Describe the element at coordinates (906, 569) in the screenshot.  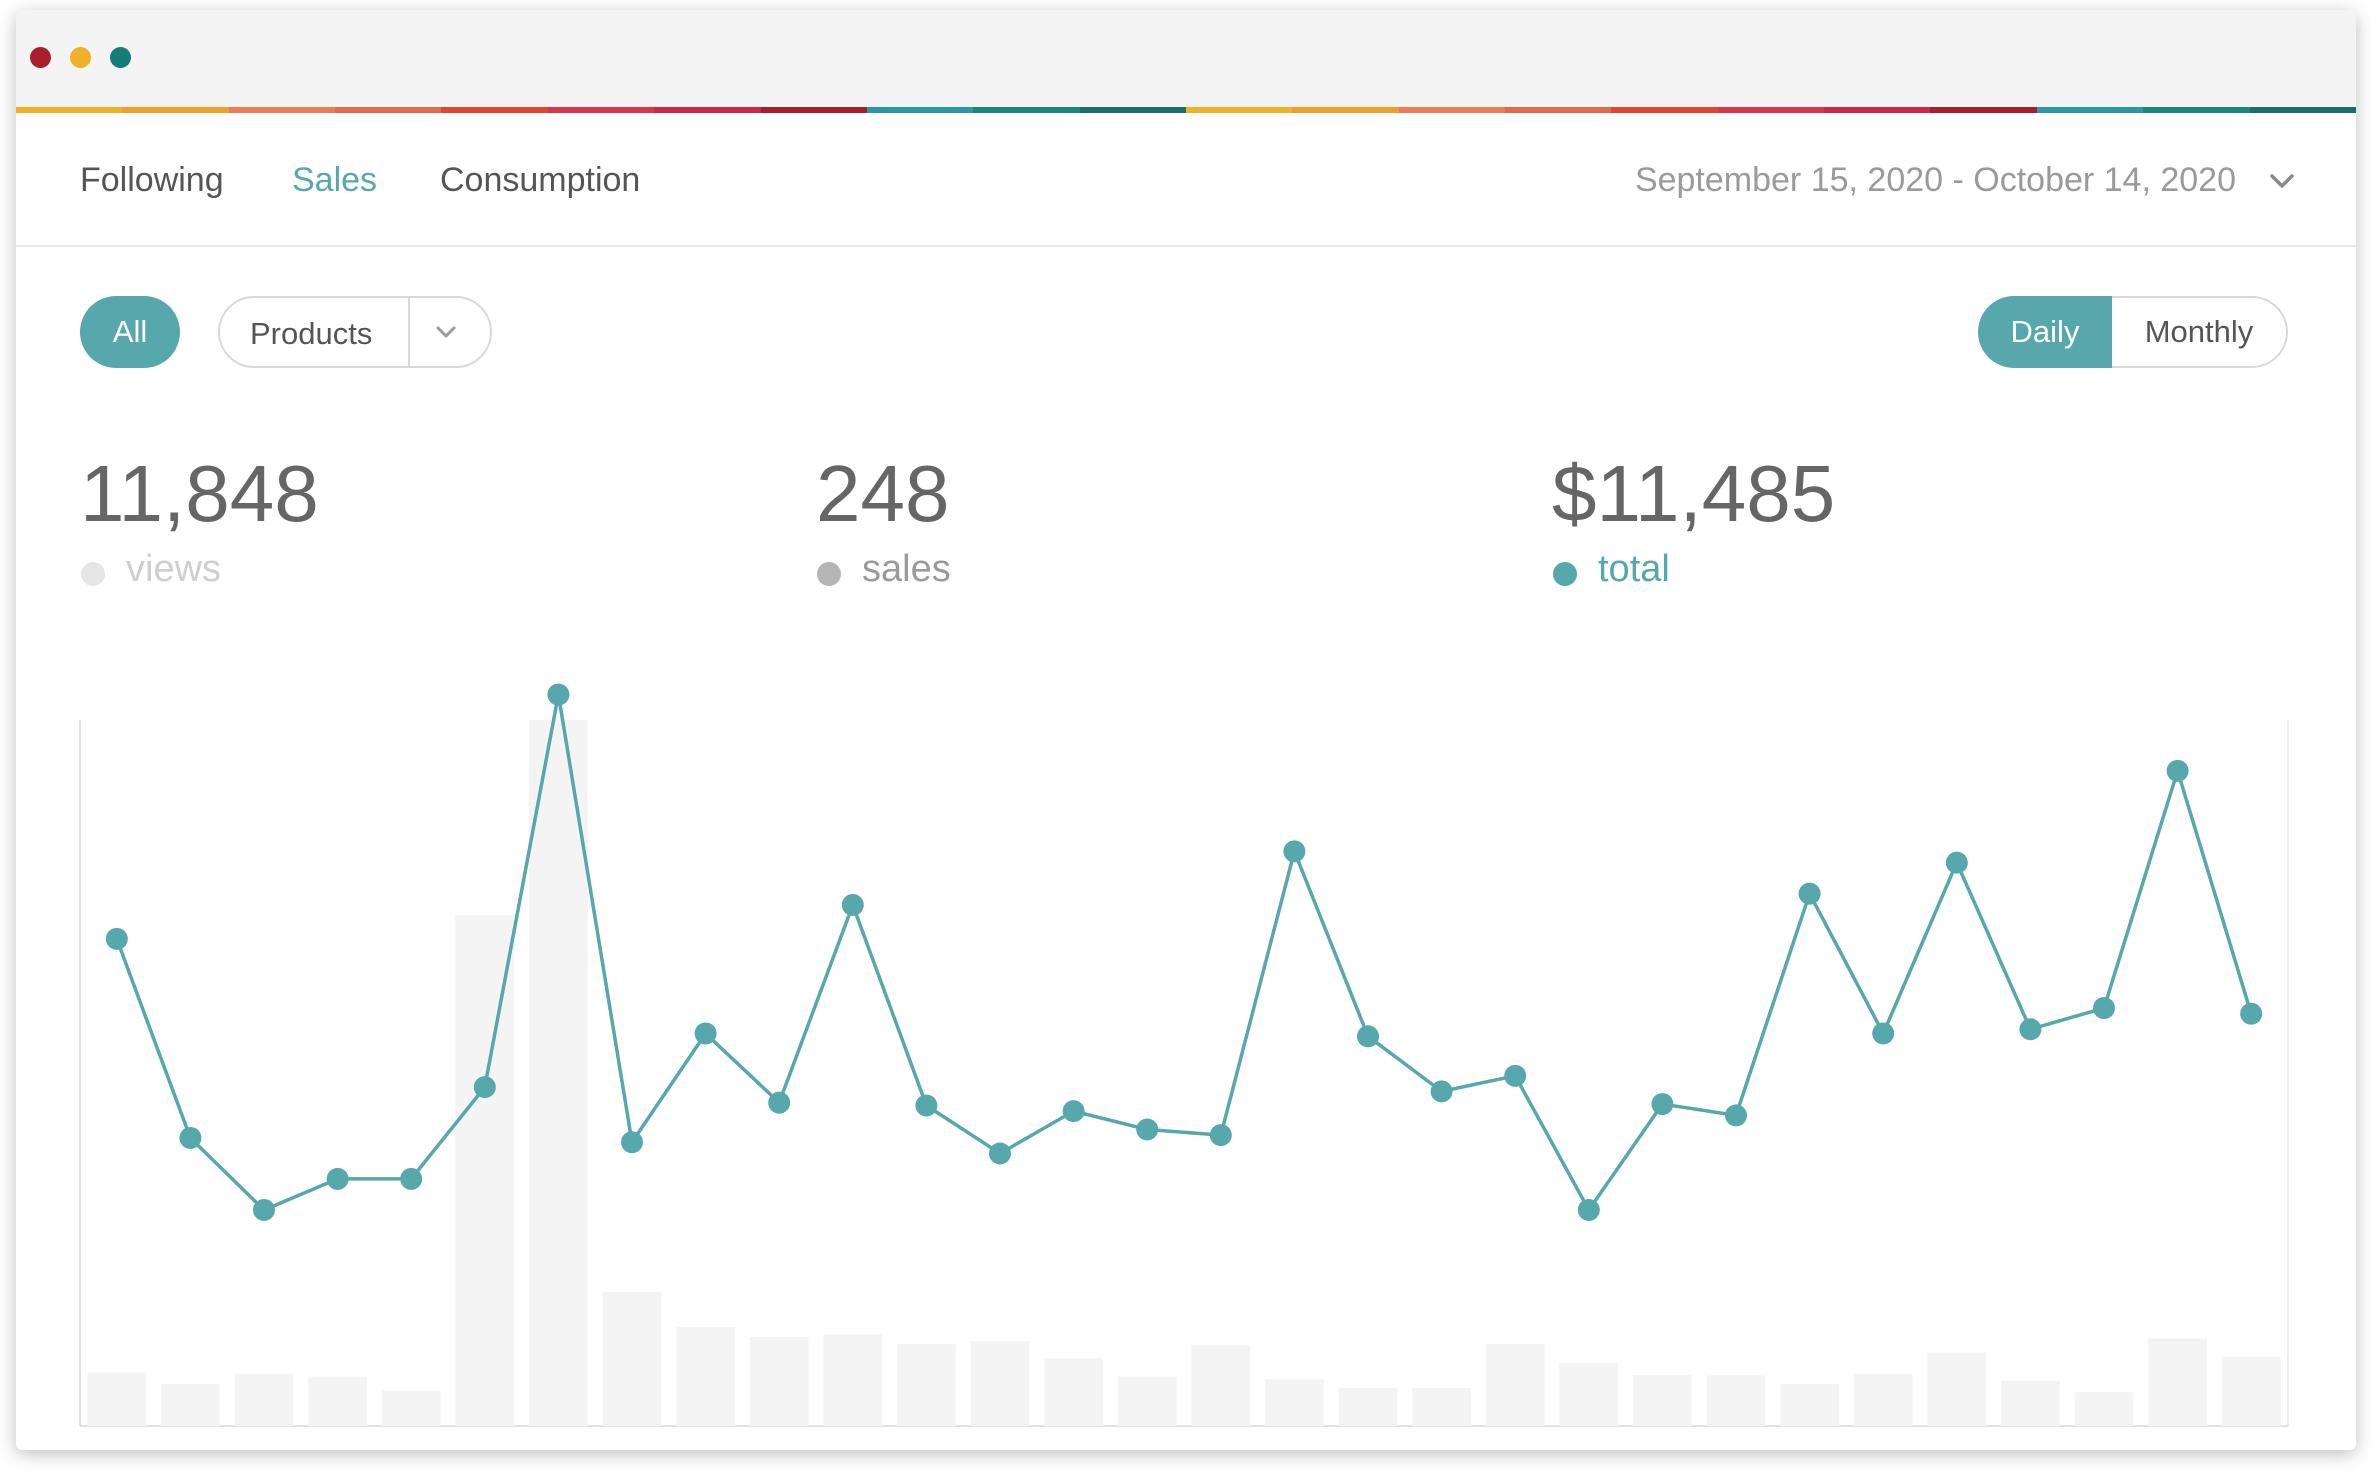
I see `sales-label: sales` at that location.